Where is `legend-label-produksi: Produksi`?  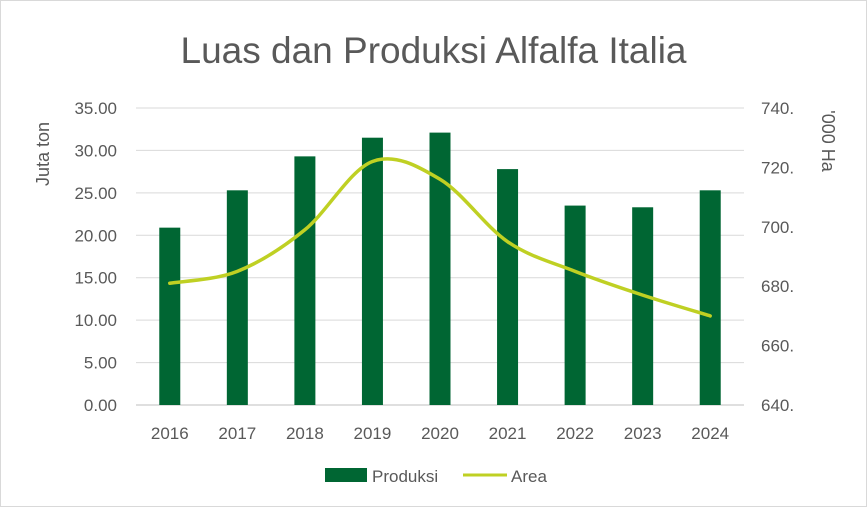 legend-label-produksi: Produksi is located at coordinates (405, 476).